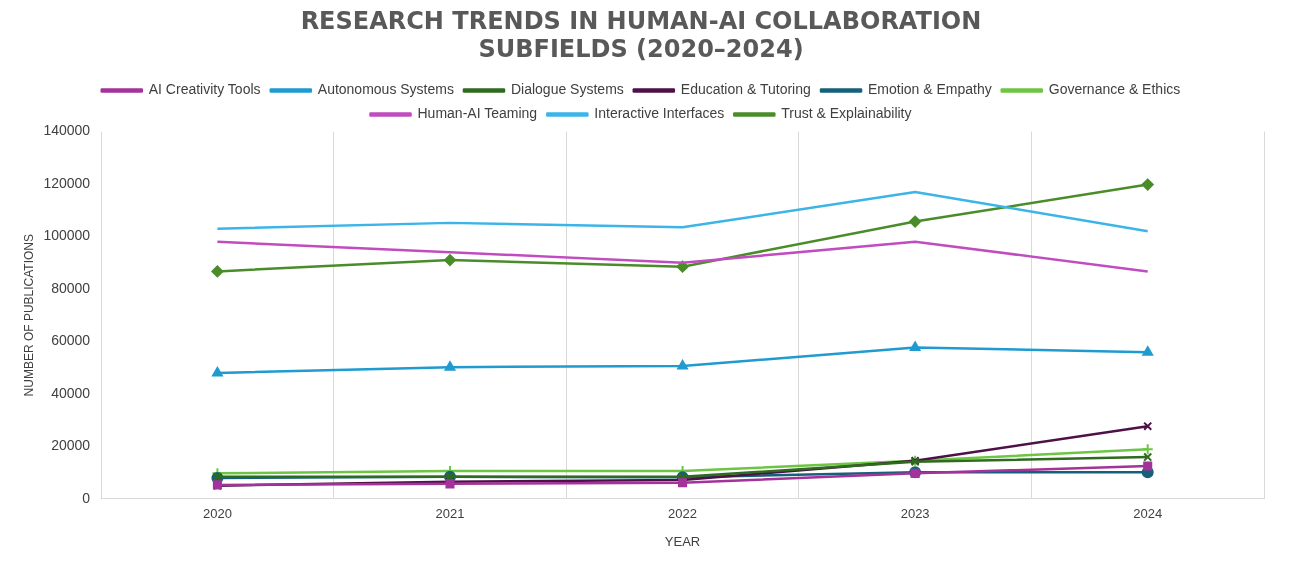 This screenshot has height=562, width=1292. Describe the element at coordinates (477, 113) in the screenshot. I see `legend-label: Human-AI Teaming` at that location.